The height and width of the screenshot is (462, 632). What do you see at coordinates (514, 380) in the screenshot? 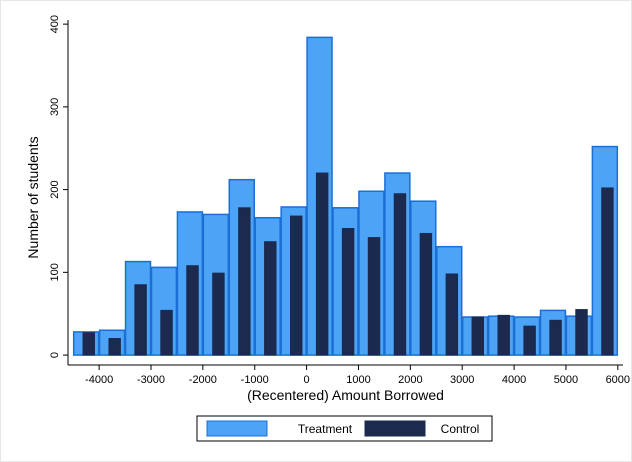
I see `x-tick-label: 4000` at bounding box center [514, 380].